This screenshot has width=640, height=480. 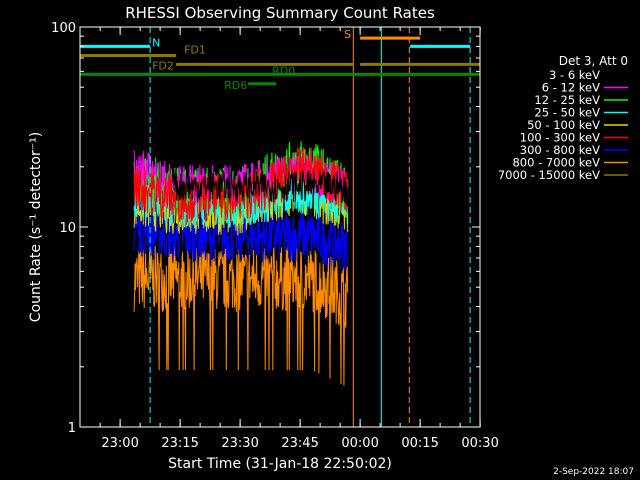 I want to click on y-tick-label-2: 100, so click(x=63, y=28).